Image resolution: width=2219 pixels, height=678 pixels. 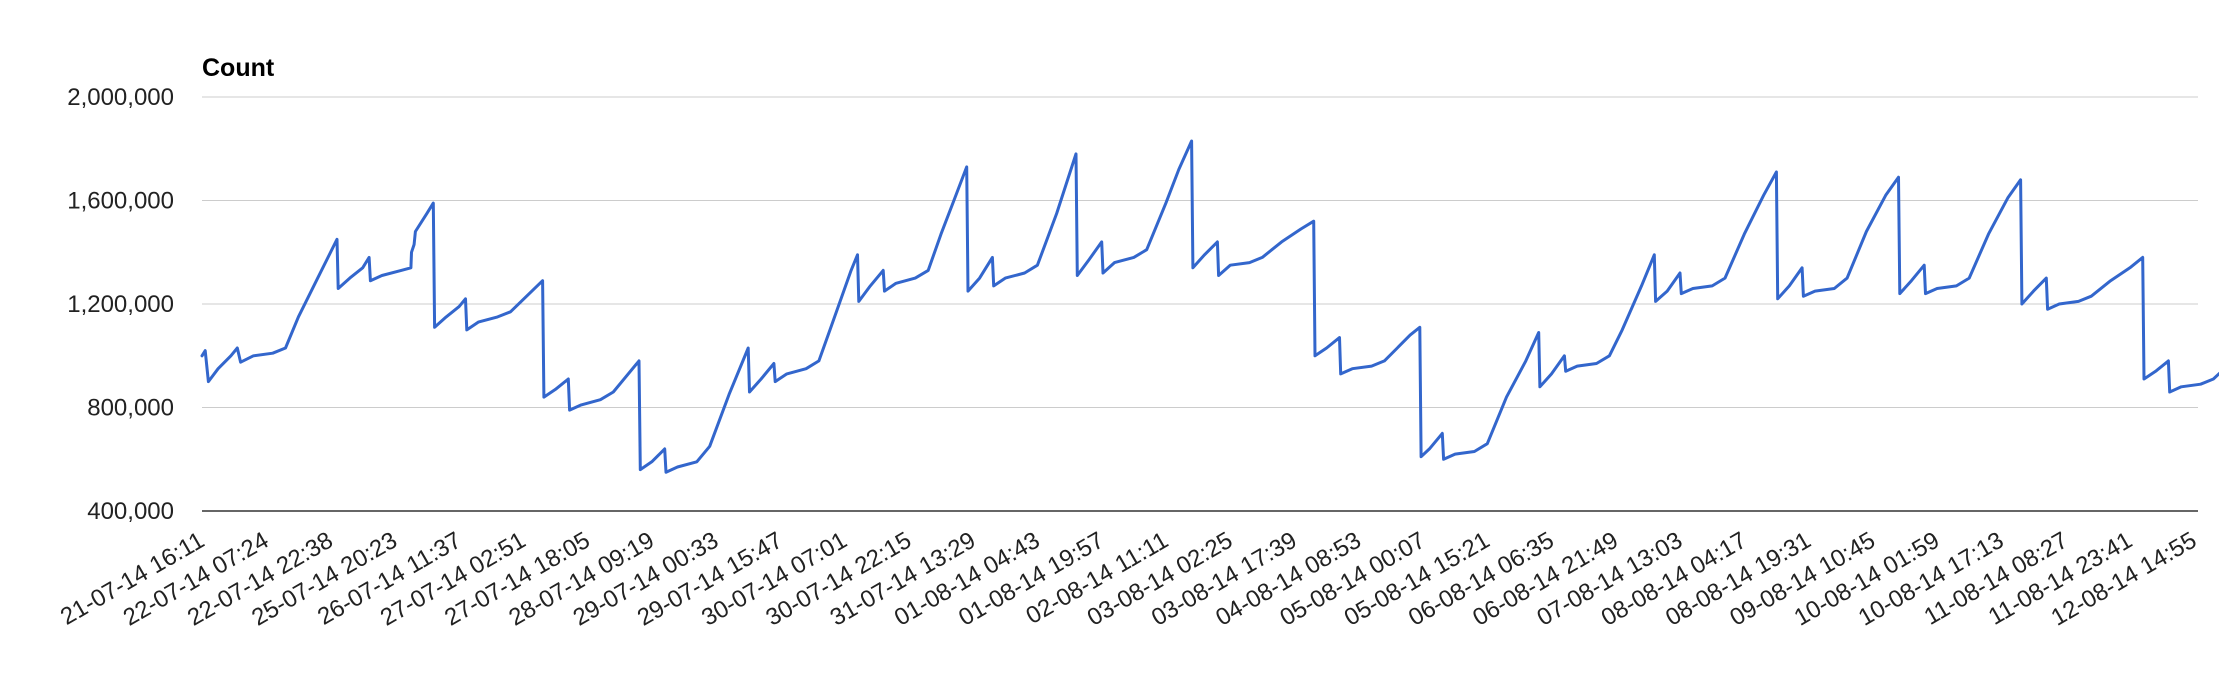 I want to click on y-tick-label: 400,000, so click(x=130, y=511).